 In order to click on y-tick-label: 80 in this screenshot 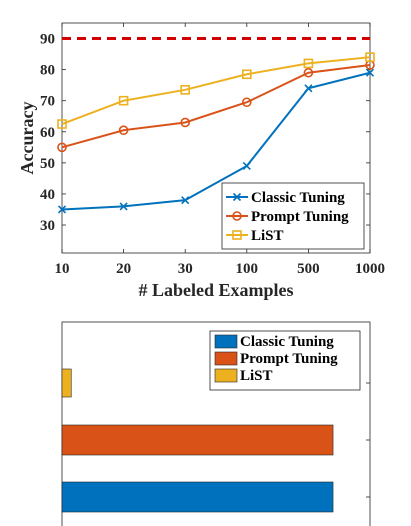, I will do `click(47, 71)`.